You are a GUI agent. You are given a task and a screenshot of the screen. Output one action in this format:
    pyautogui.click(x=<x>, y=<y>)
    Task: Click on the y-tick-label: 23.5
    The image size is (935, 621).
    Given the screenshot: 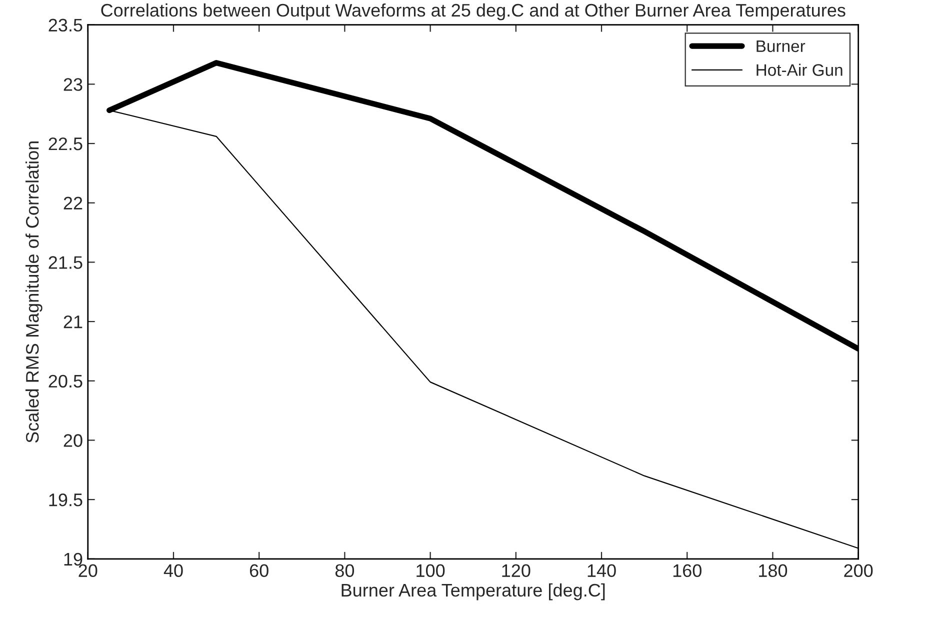 What is the action you would take?
    pyautogui.click(x=65, y=25)
    